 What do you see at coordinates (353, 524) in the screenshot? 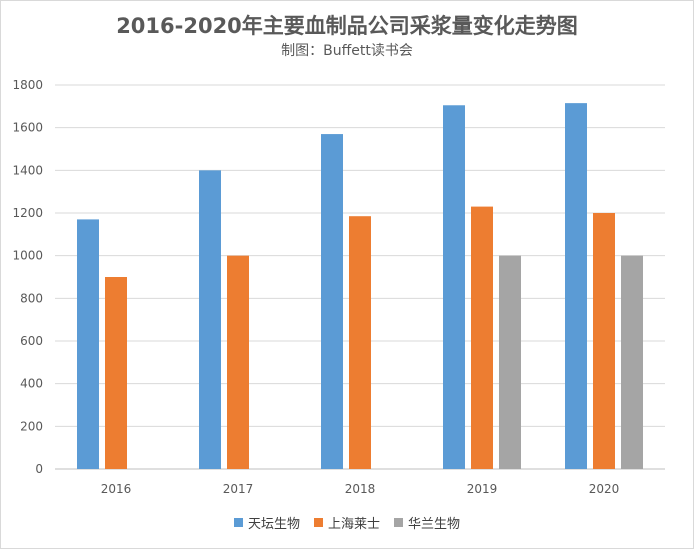
I see `legend-label: 上海莱士` at bounding box center [353, 524].